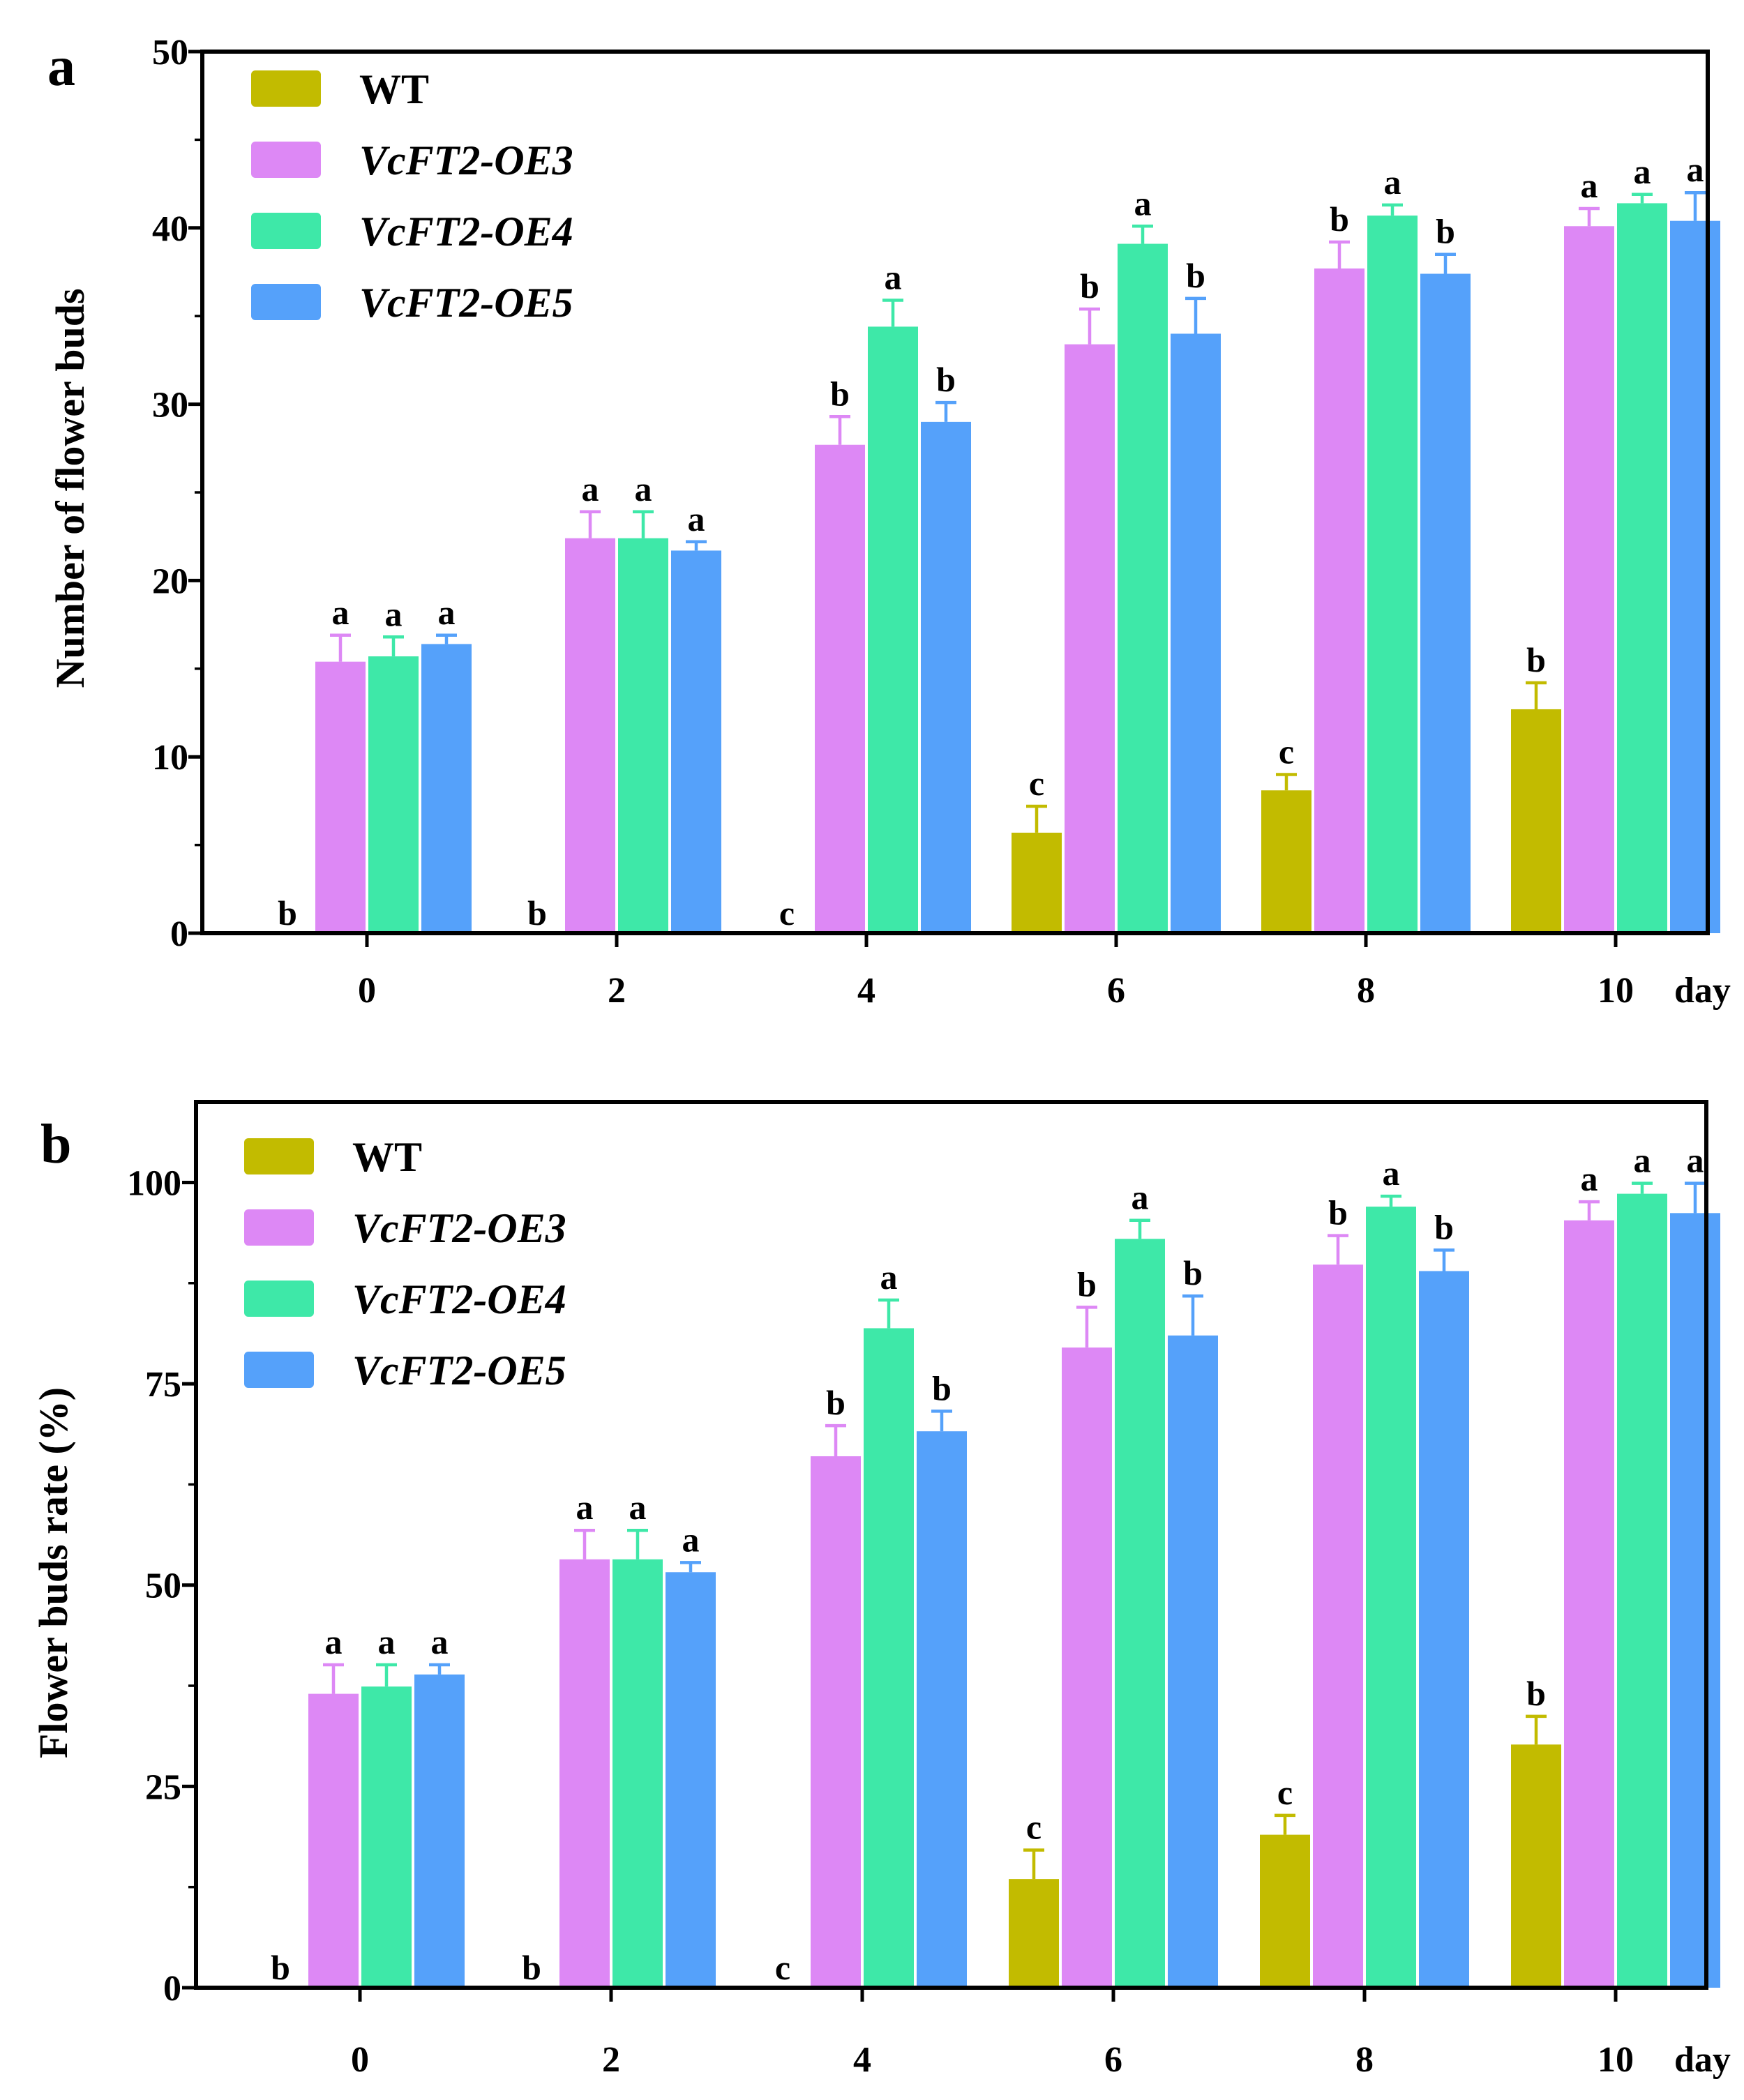 The width and height of the screenshot is (1744, 2100). Describe the element at coordinates (1616, 991) in the screenshot. I see `panel-a-x-tick-label: 10` at that location.